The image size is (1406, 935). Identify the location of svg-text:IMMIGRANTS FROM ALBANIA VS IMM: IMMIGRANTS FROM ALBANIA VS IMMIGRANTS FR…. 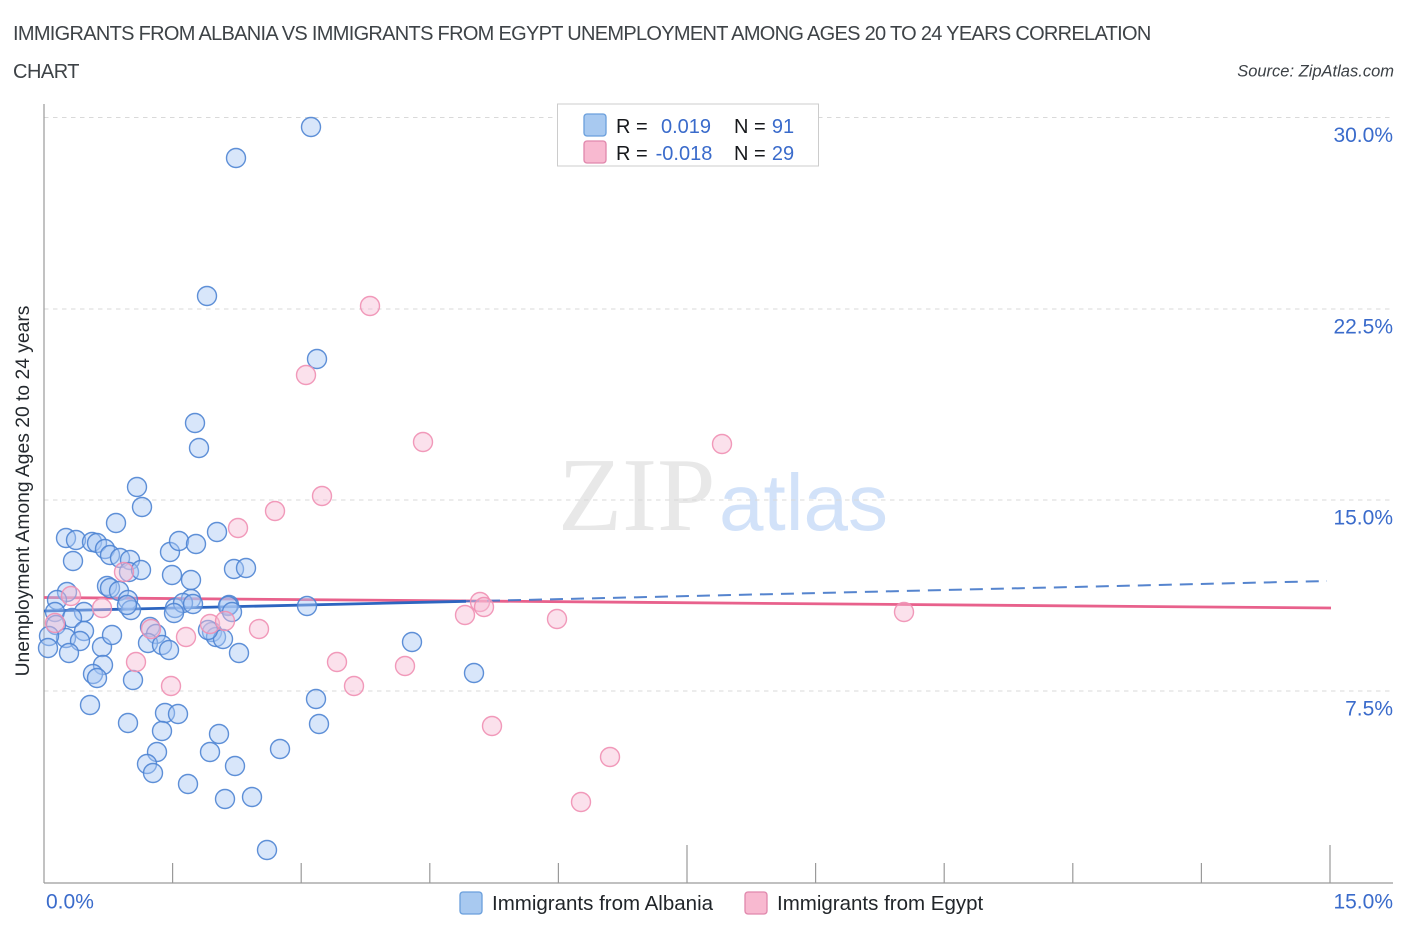
(582, 34).